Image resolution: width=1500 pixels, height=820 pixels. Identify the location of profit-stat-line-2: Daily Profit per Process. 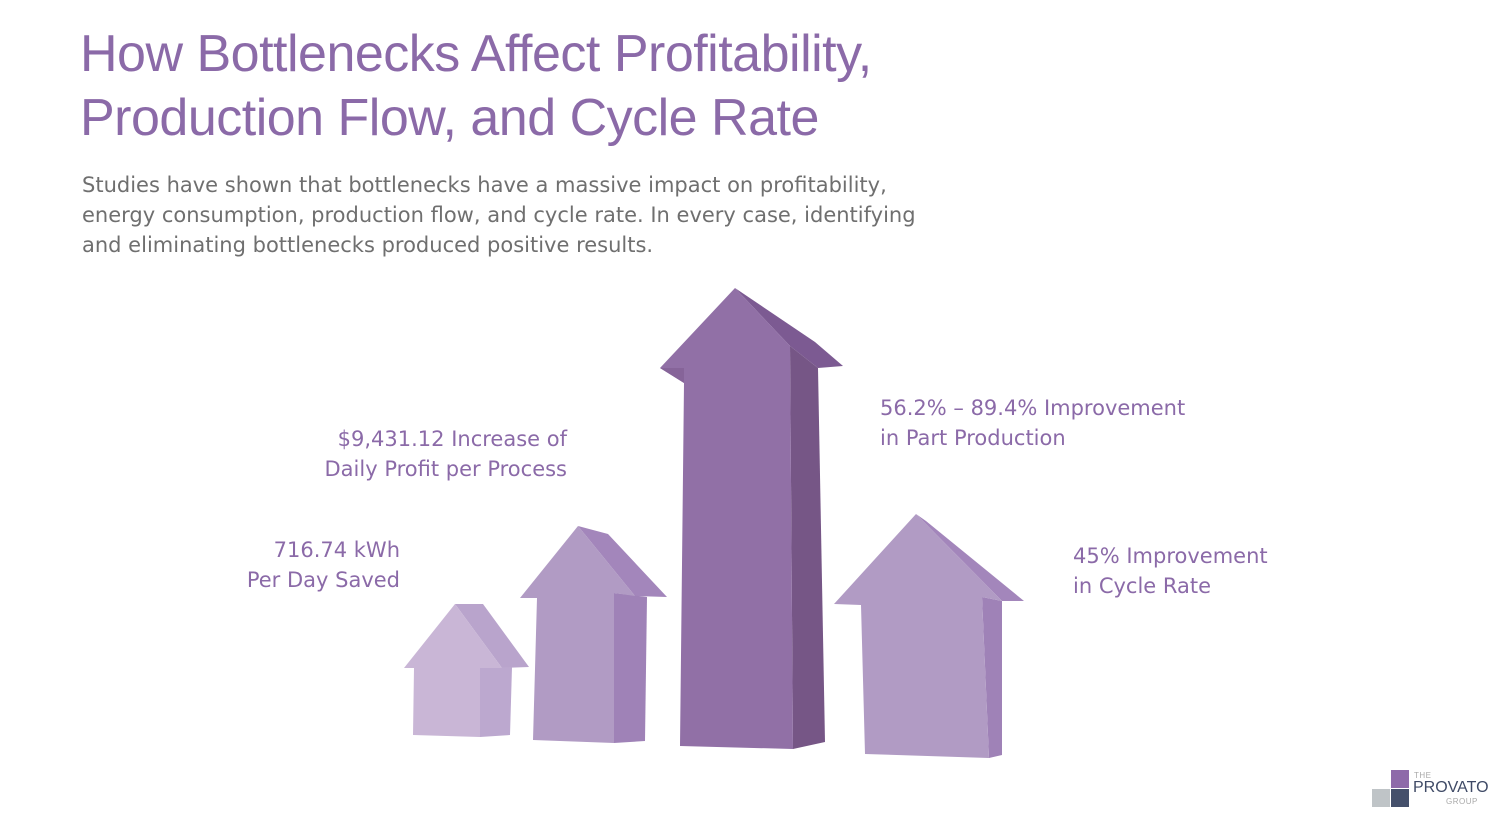
(445, 469).